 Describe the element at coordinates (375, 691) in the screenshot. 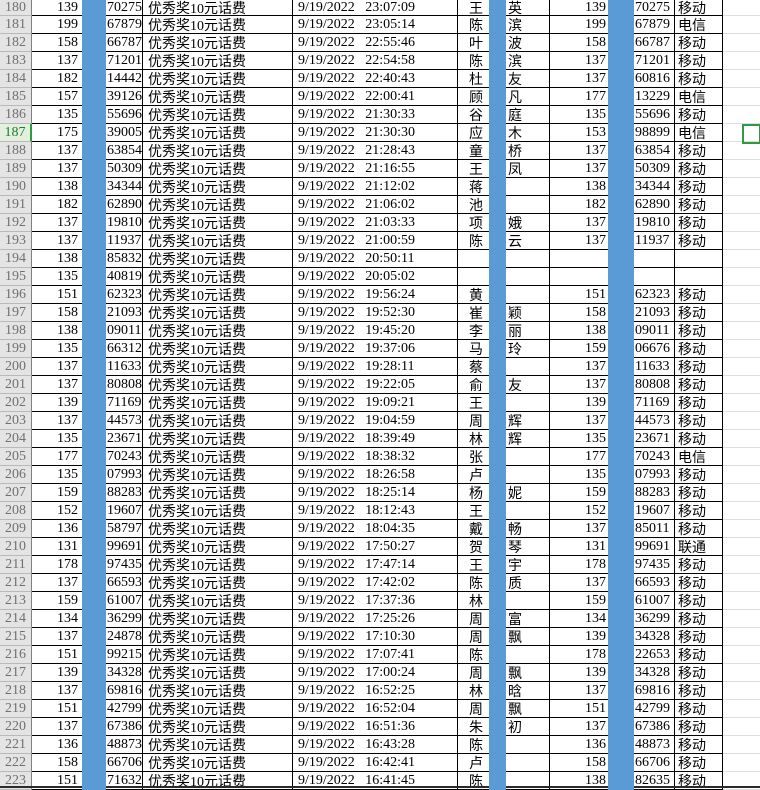

I see `datetime-cell: 9/19/2022 16:52:25` at that location.